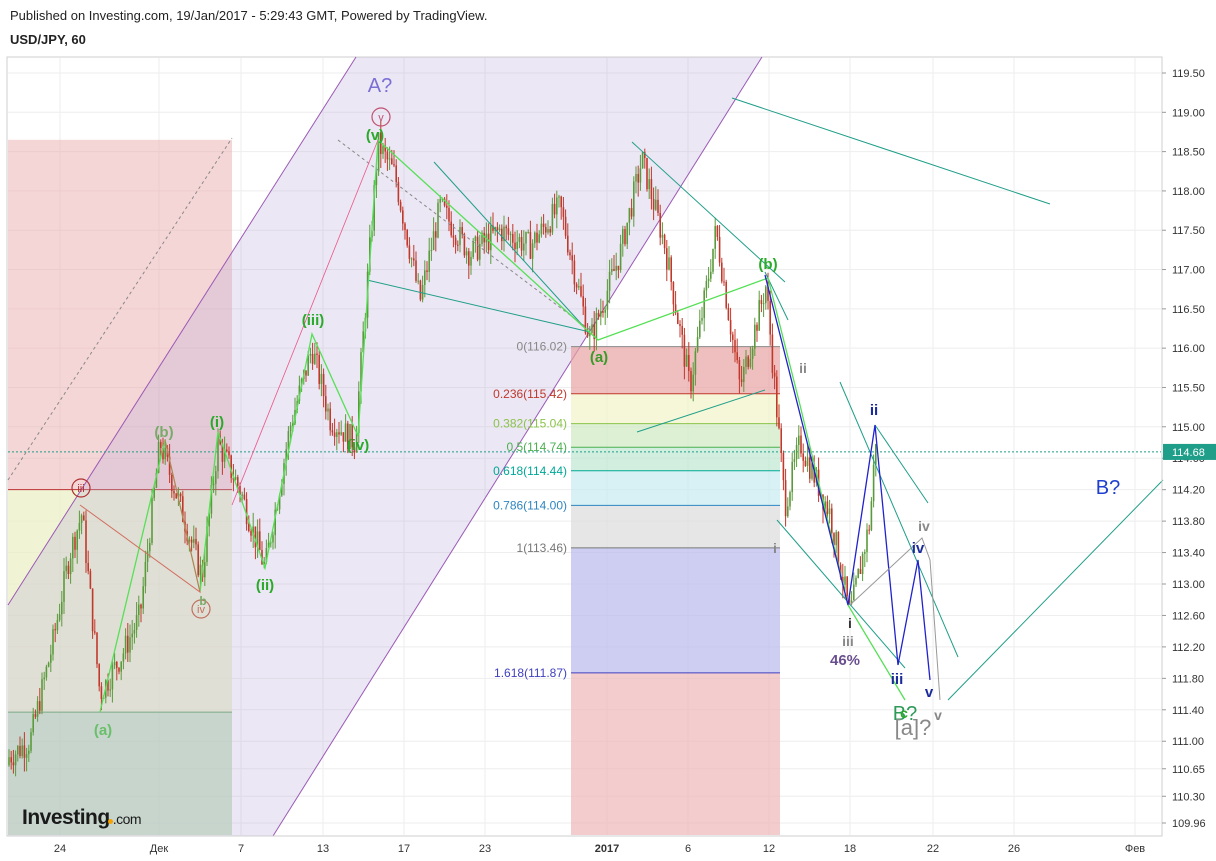 This screenshot has height=861, width=1216. What do you see at coordinates (938, 715) in the screenshot?
I see `wave-label: v` at bounding box center [938, 715].